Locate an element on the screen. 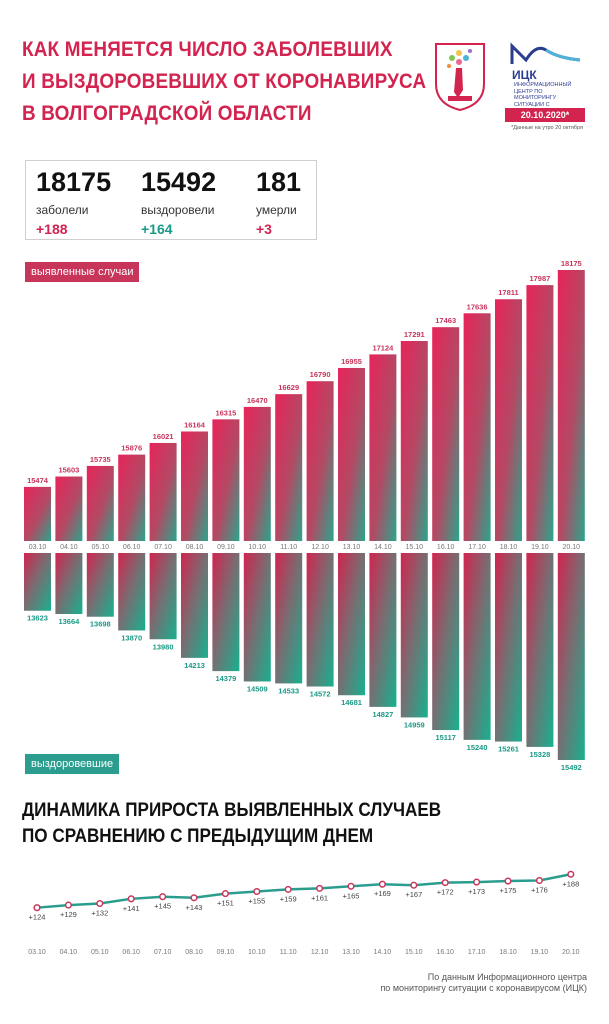 The image size is (609, 1024). coat-of-arms-icon is located at coordinates (460, 77).